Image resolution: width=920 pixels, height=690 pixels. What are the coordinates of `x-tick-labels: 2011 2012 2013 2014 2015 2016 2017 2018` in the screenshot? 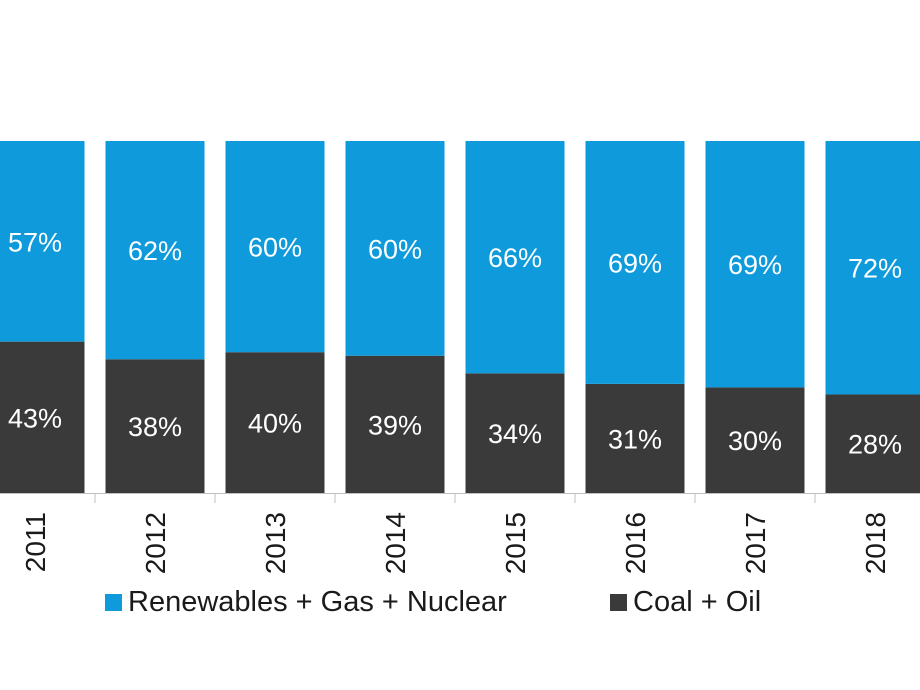 It's located at (455, 543).